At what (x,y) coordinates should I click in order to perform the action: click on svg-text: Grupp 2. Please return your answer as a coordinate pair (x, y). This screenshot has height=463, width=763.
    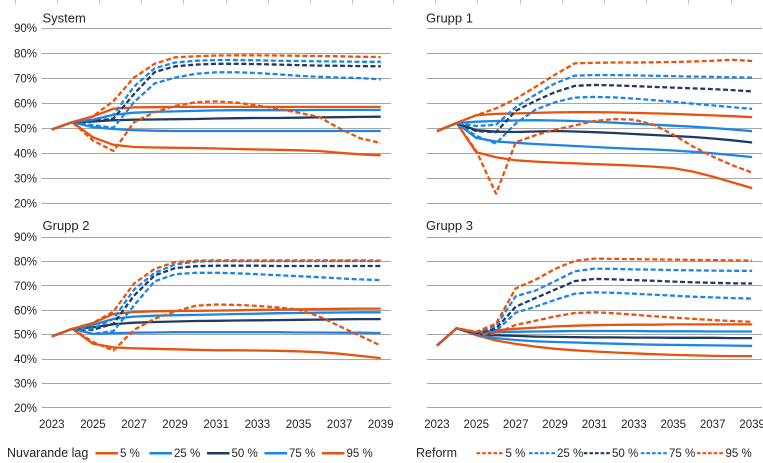
    Looking at the image, I should click on (66, 225).